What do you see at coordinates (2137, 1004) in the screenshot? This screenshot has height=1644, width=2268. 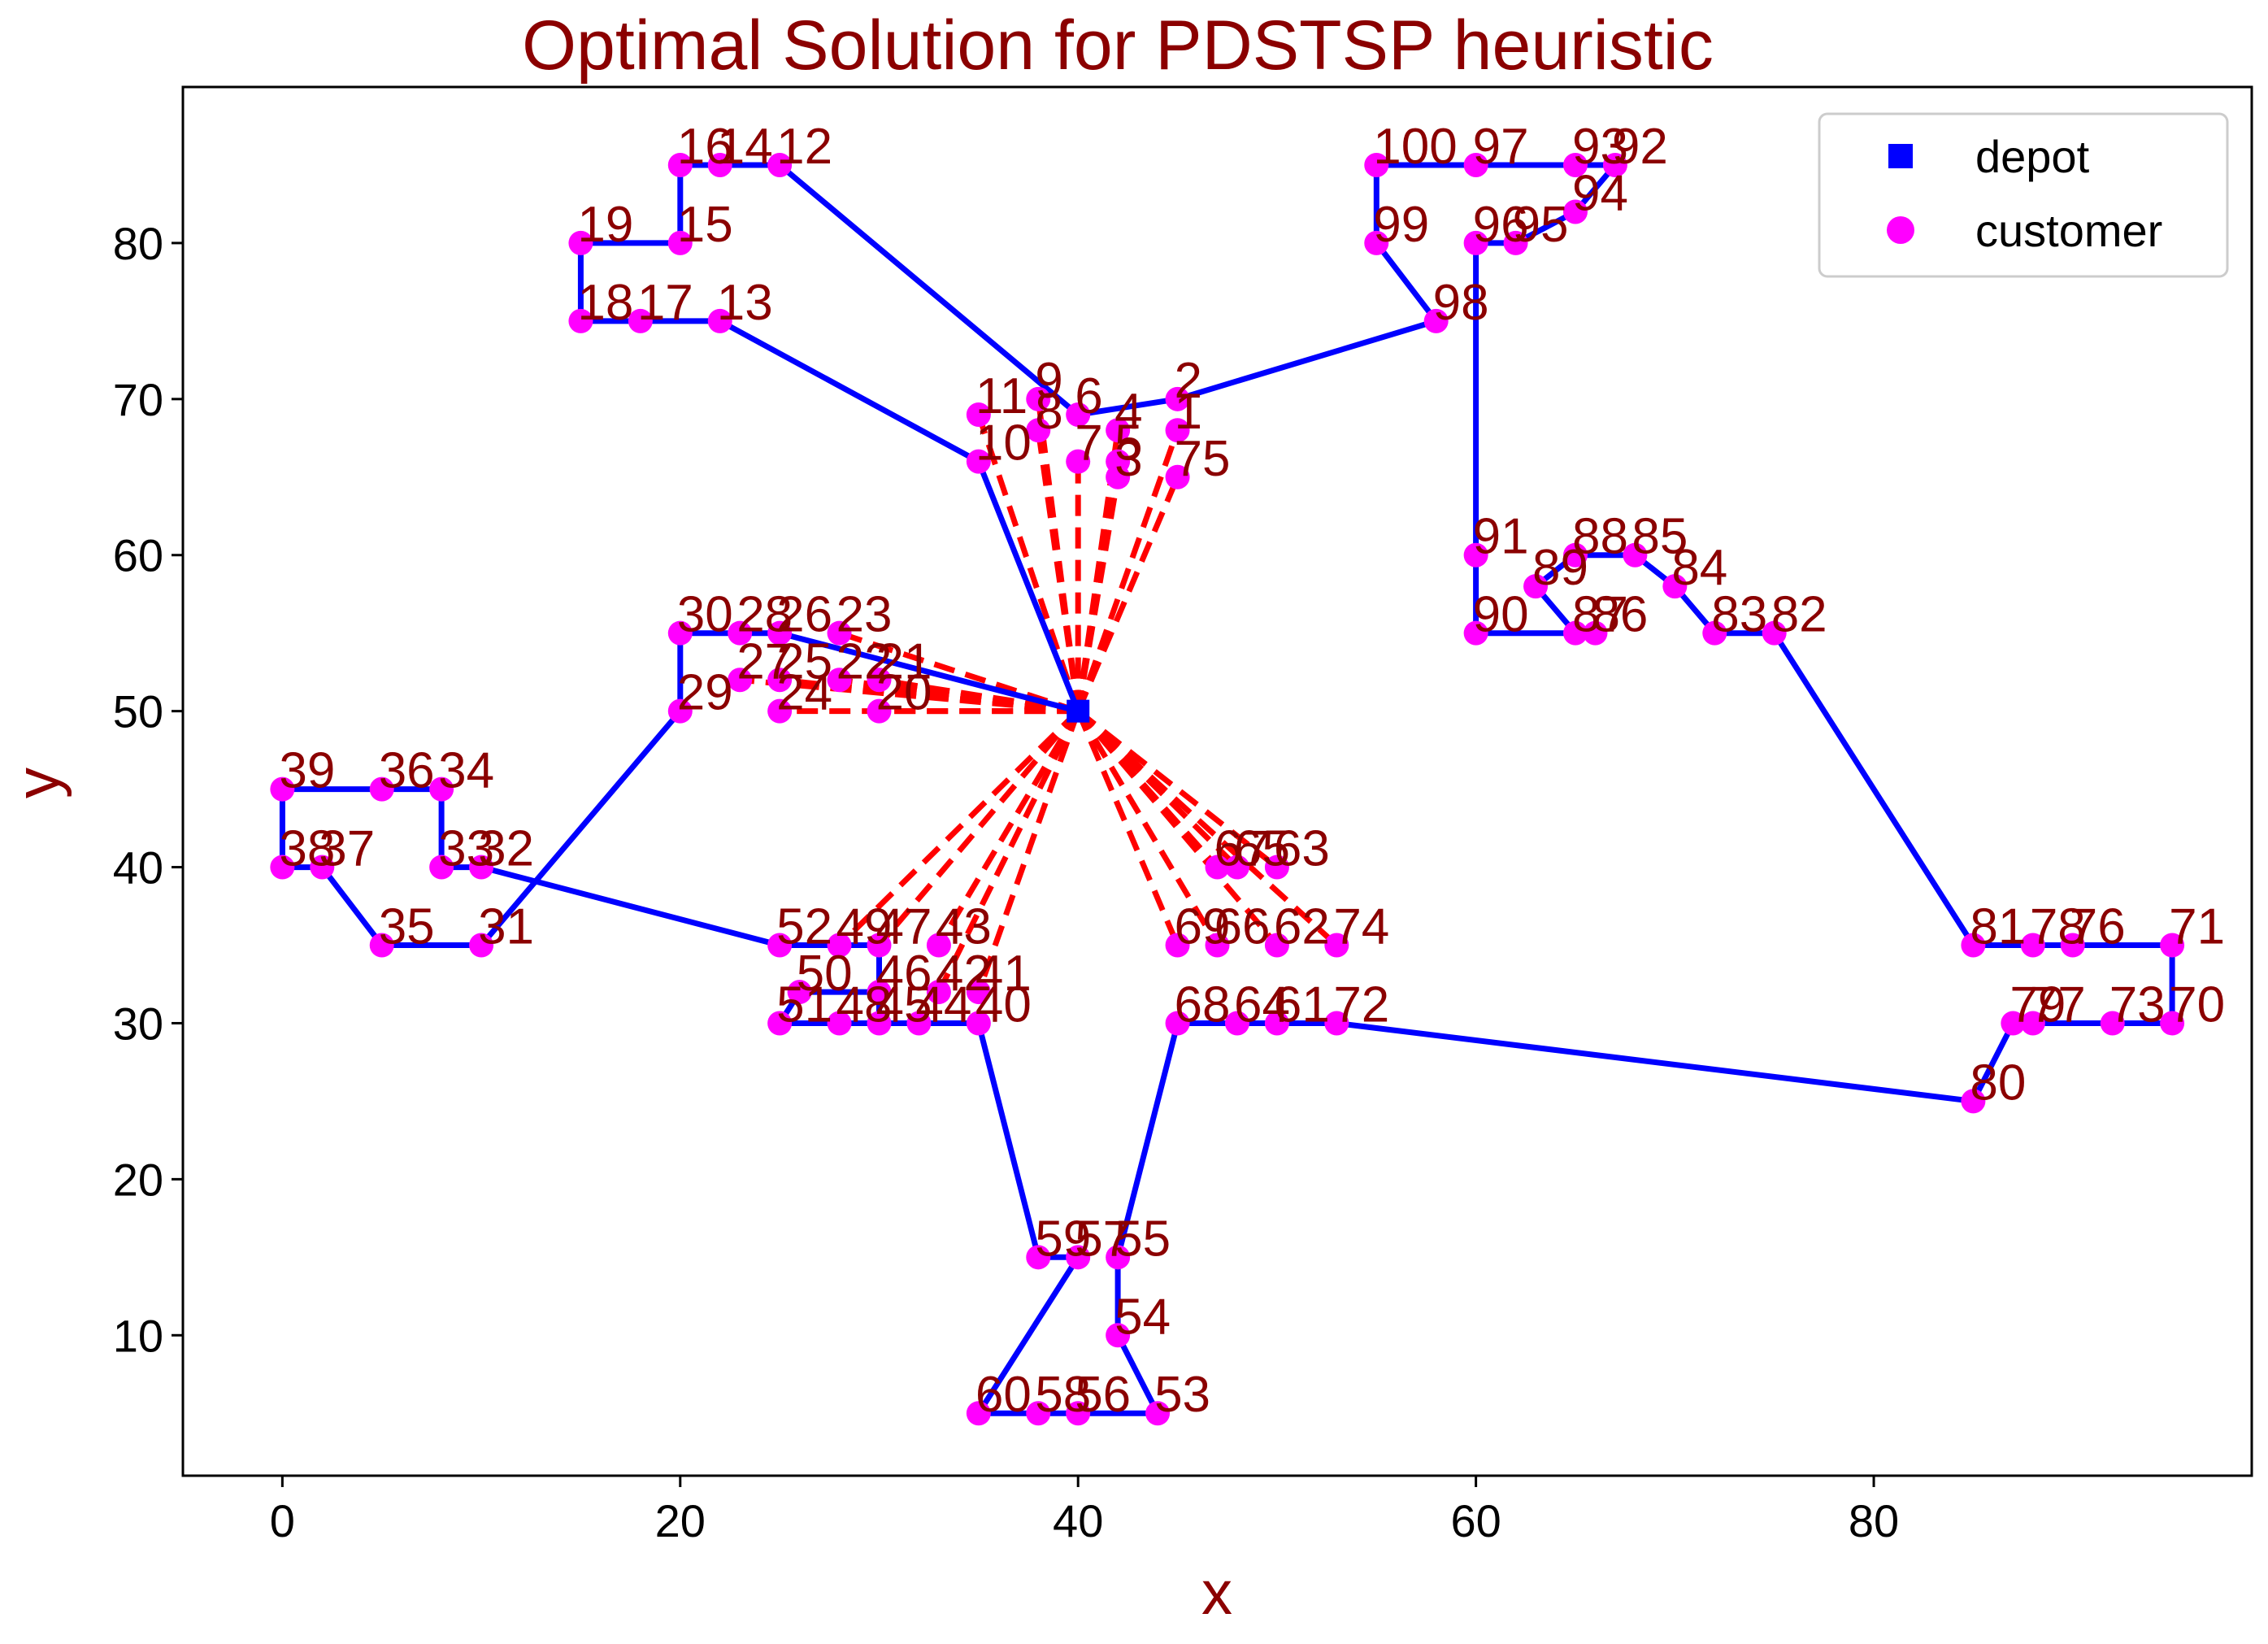 I see `customer-label-73: 73` at bounding box center [2137, 1004].